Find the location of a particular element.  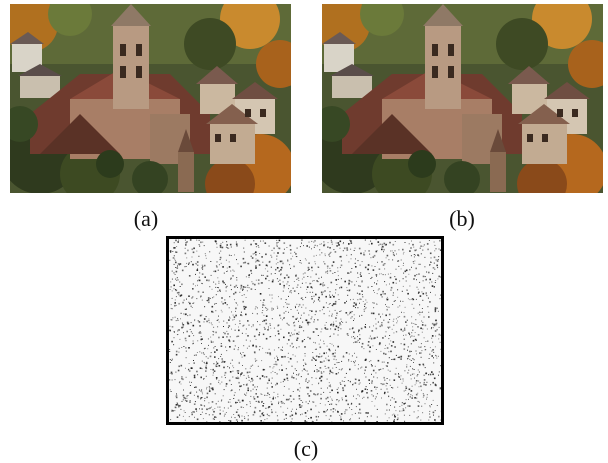

caption-b: (b) is located at coordinates (462, 218).